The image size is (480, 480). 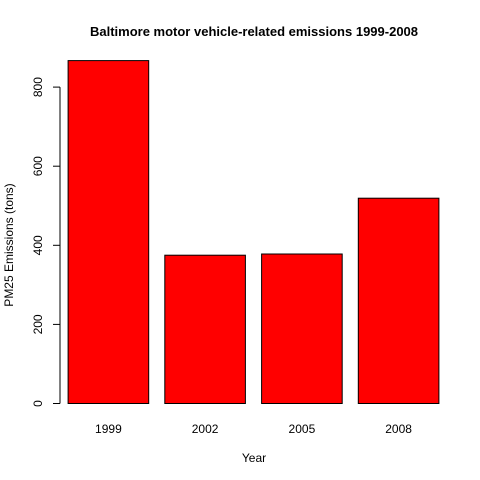 What do you see at coordinates (46, 242) in the screenshot?
I see `y-axis: 0 200 400 600 800` at bounding box center [46, 242].